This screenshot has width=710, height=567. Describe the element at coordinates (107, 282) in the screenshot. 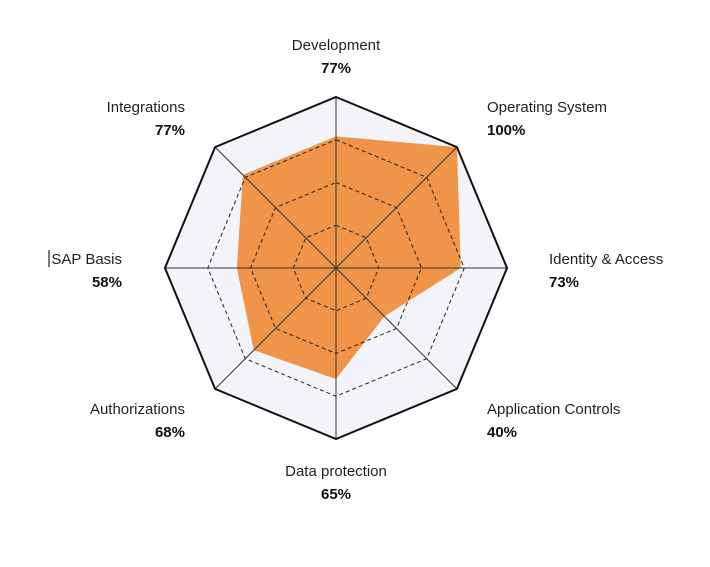

I see `value-label: 58%` at that location.